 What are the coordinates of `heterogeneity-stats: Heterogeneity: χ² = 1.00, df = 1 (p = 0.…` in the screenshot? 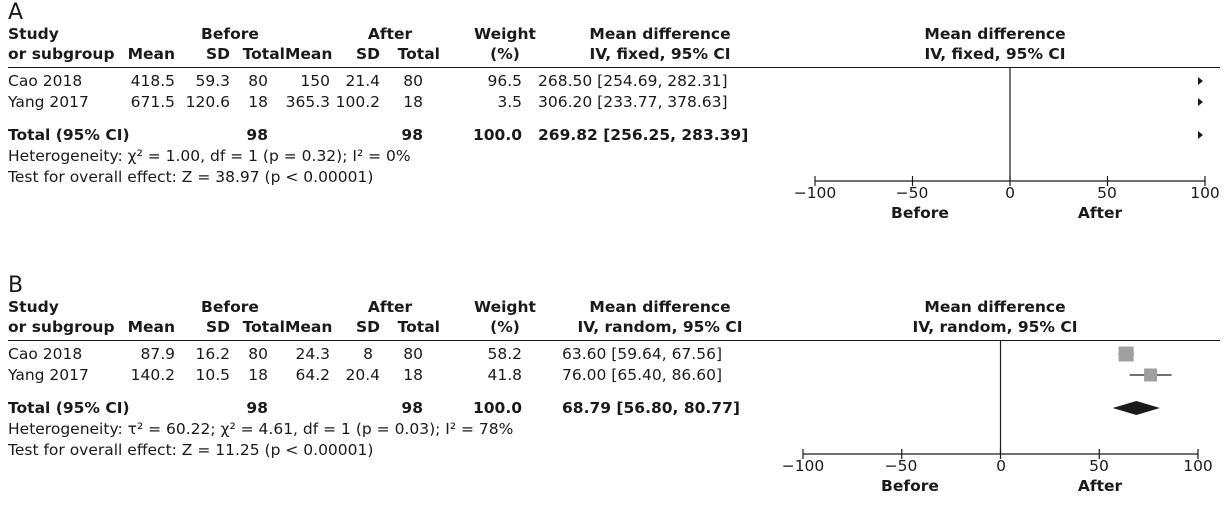 It's located at (209, 156).